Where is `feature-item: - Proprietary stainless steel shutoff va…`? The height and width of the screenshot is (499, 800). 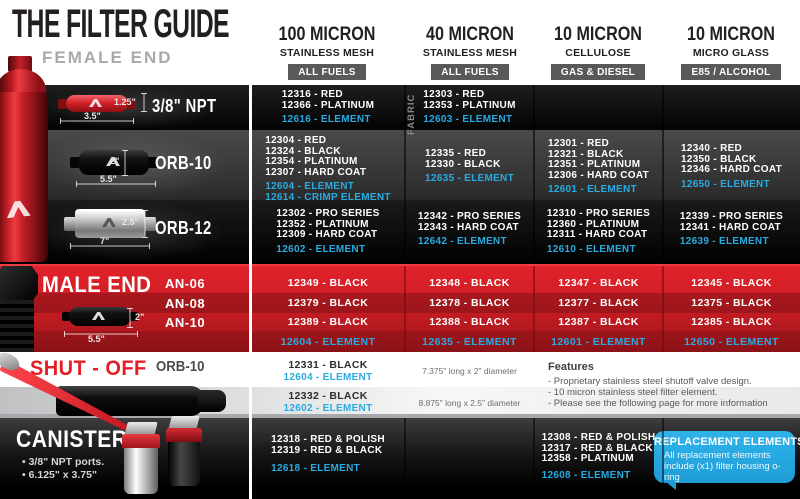 feature-item: - Proprietary stainless steel shutoff va… is located at coordinates (650, 381).